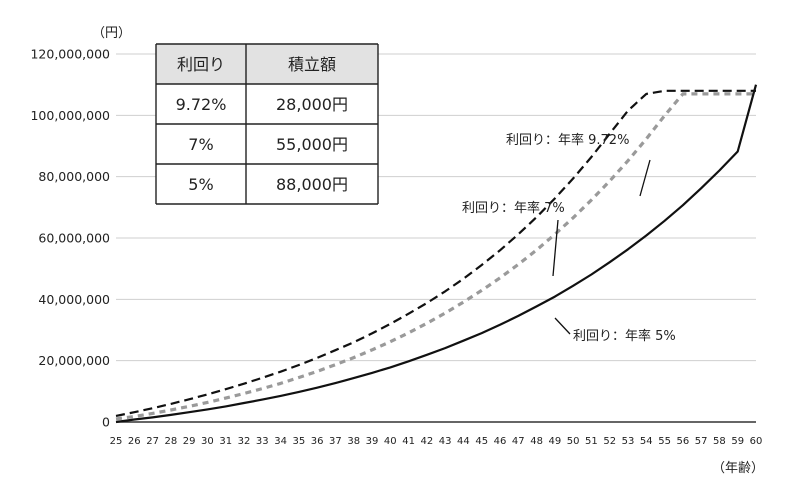 The image size is (800, 488). Describe the element at coordinates (201, 104) in the screenshot. I see `table-cell: 9.72%` at that location.